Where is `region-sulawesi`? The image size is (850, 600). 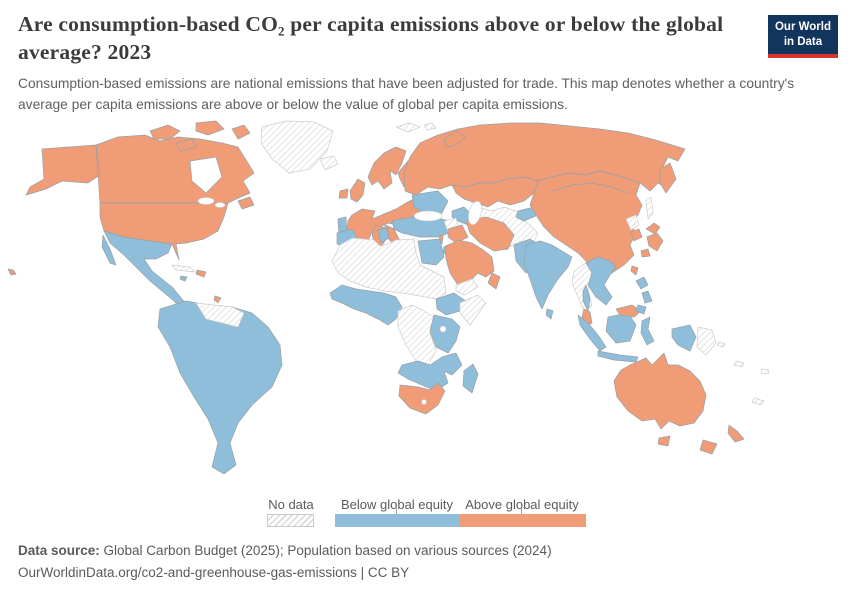
region-sulawesi is located at coordinates (647, 331).